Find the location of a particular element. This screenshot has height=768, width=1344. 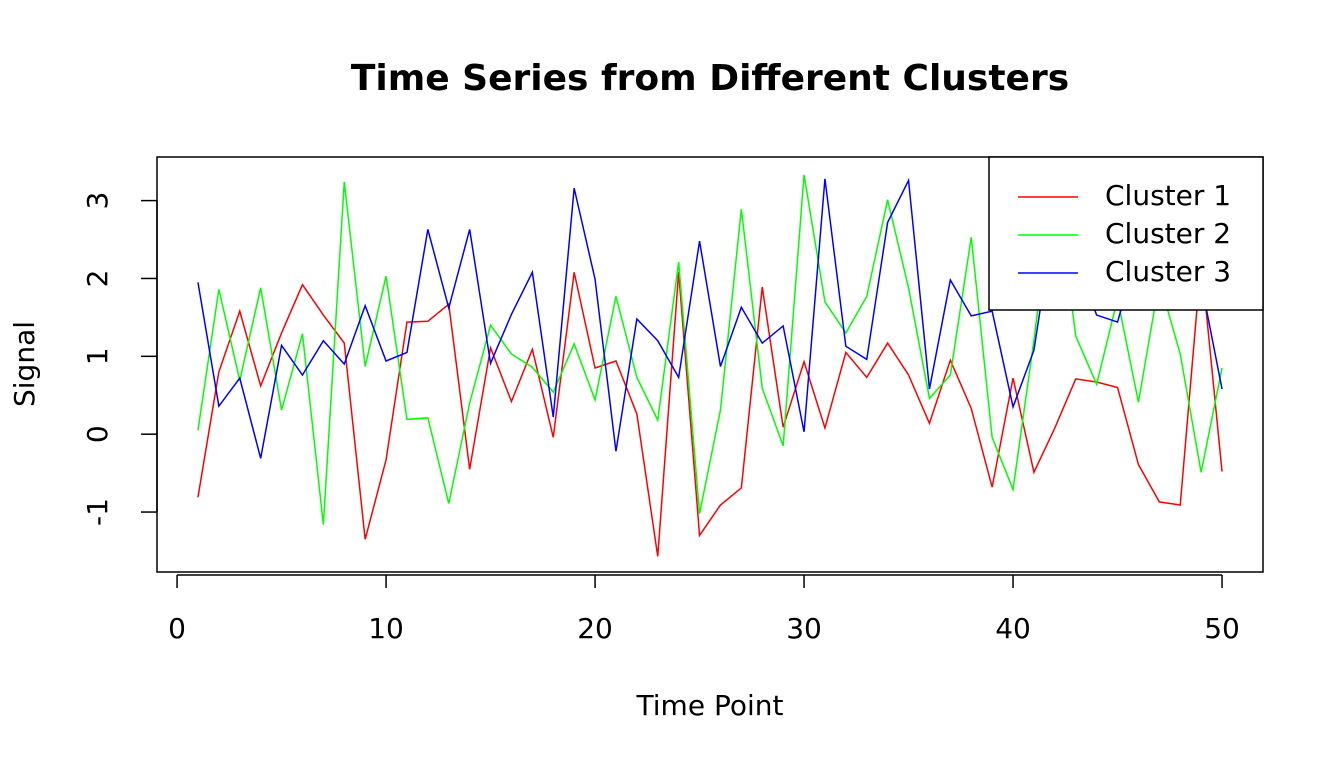

x-axis-label: Time Point is located at coordinates (710, 705).